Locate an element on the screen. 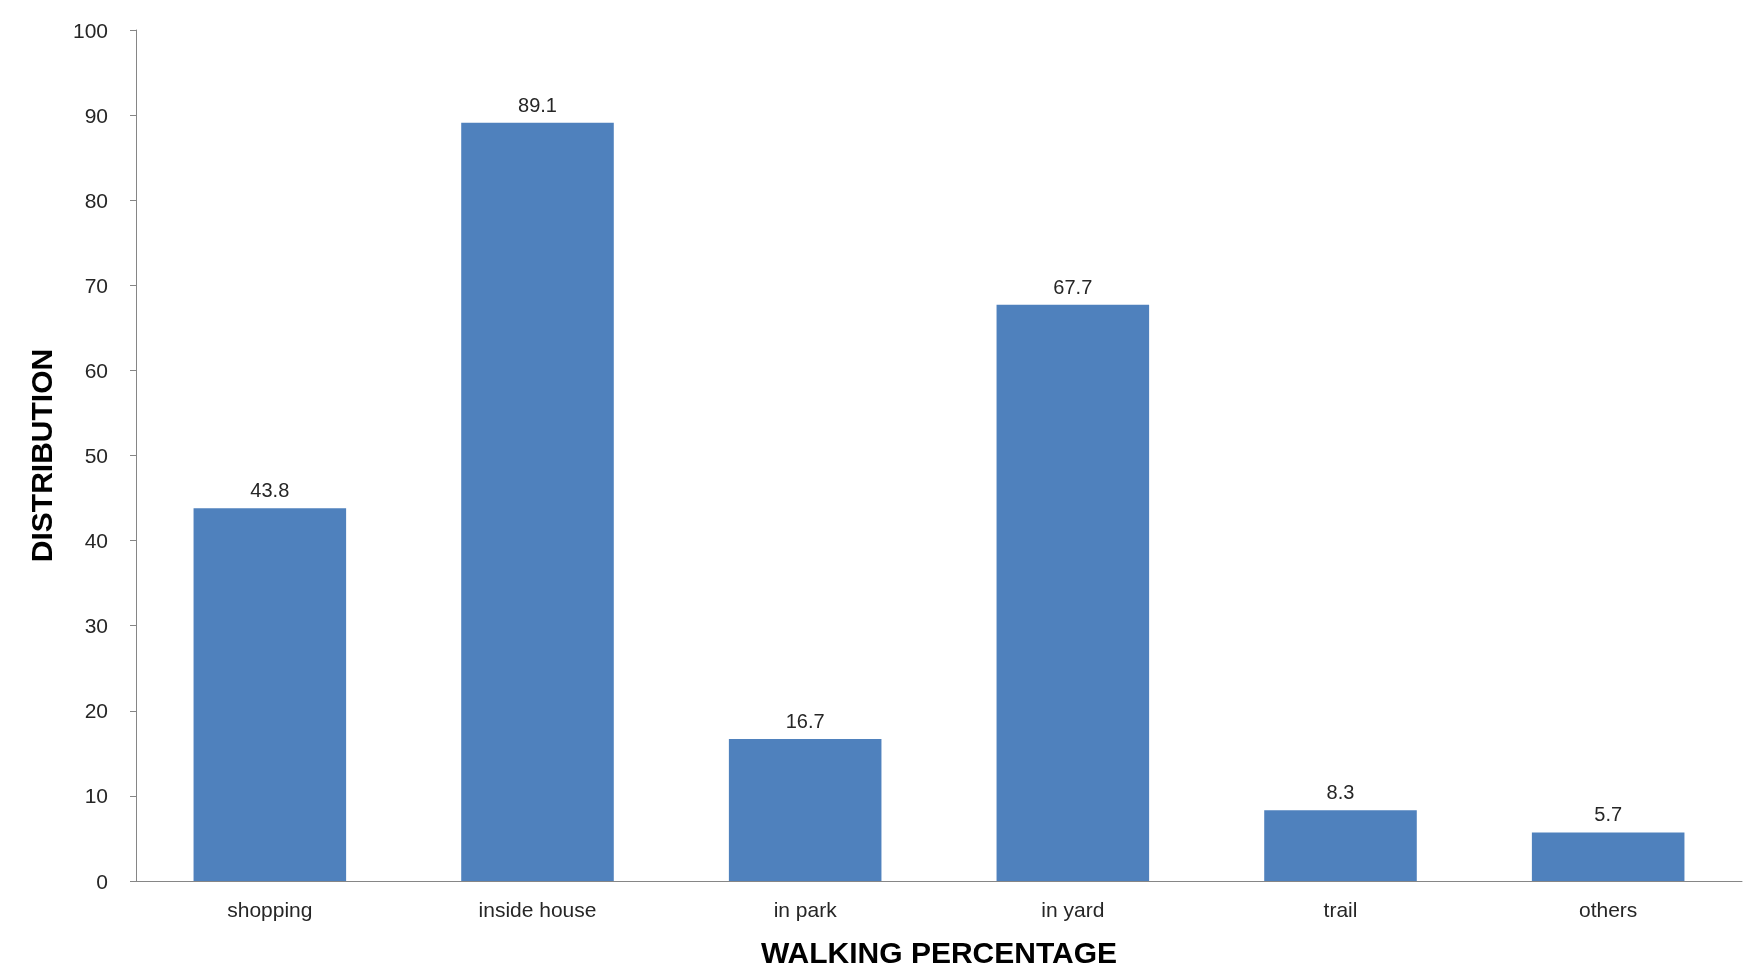 The image size is (1758, 980). x-axis-title: WALKING PERCENTAGE is located at coordinates (939, 952).